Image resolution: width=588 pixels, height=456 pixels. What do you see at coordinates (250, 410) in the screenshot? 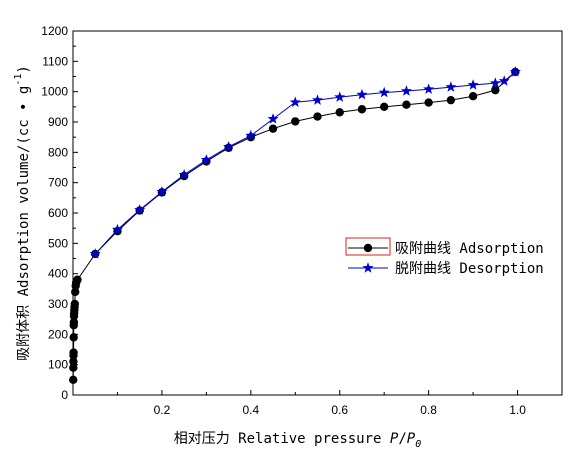
I see `x-tick-label: 0.4` at bounding box center [250, 410].